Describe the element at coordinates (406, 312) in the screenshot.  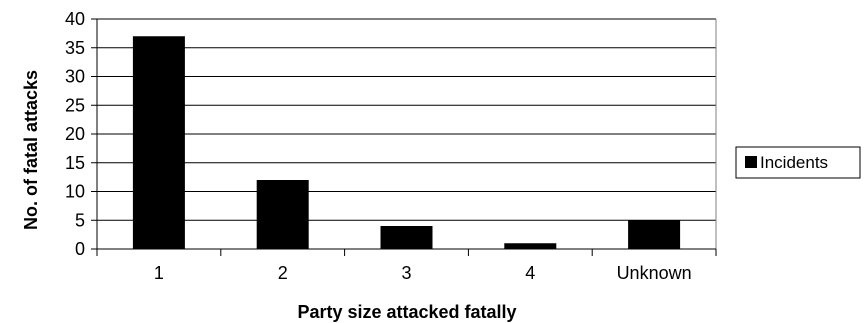
I see `x-axis-title: Party size attacked fatally` at that location.